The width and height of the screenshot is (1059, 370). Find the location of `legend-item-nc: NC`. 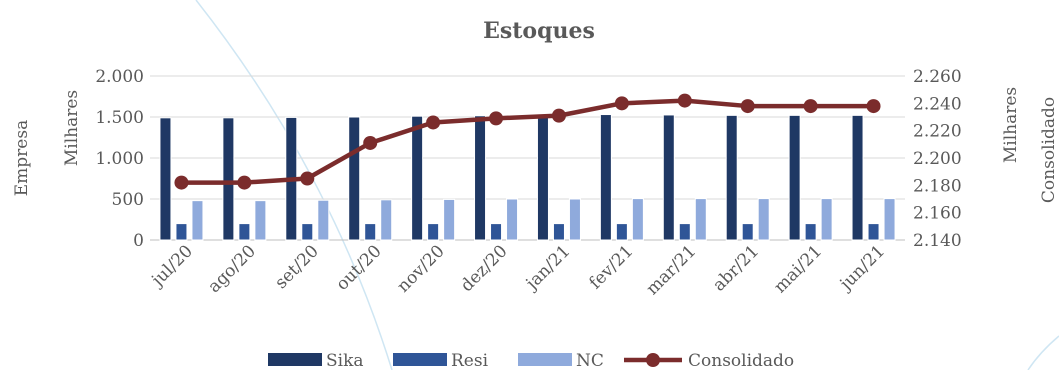

legend-item-nc: NC is located at coordinates (561, 360).